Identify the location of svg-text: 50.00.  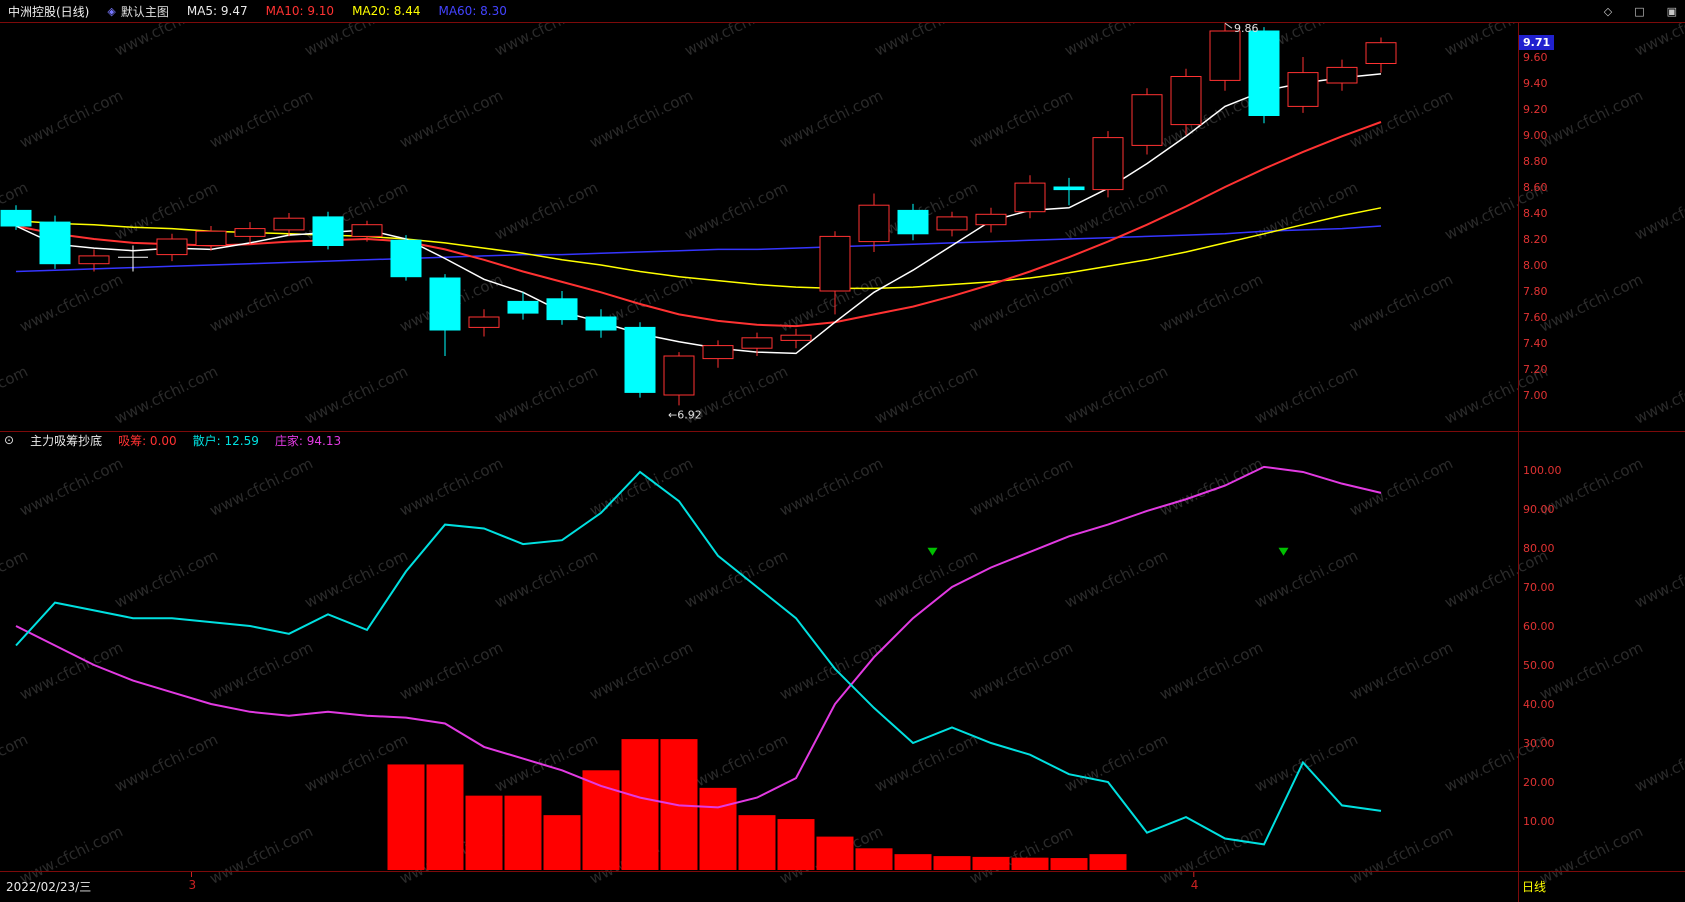
(1539, 665).